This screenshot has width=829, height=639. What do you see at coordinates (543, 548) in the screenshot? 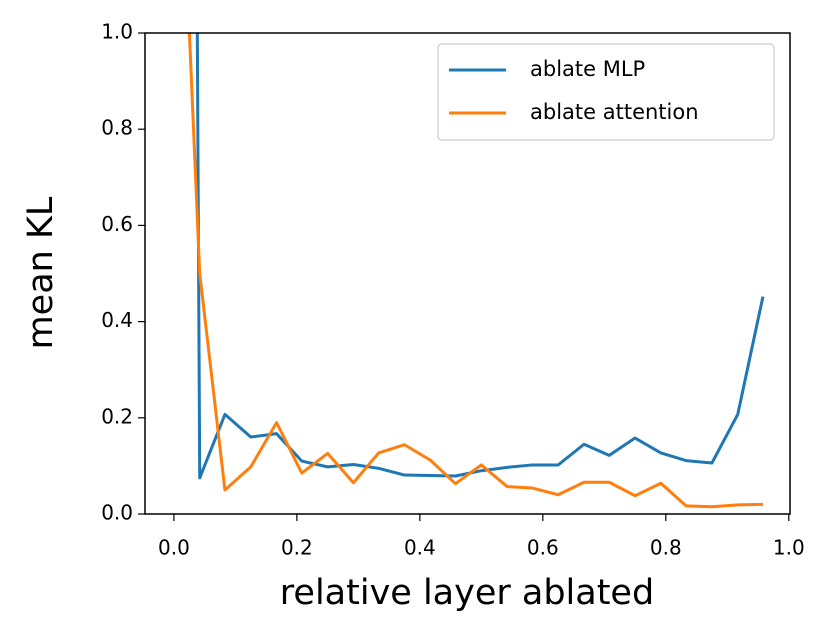
I see `x-tick-label: 0.6` at bounding box center [543, 548].